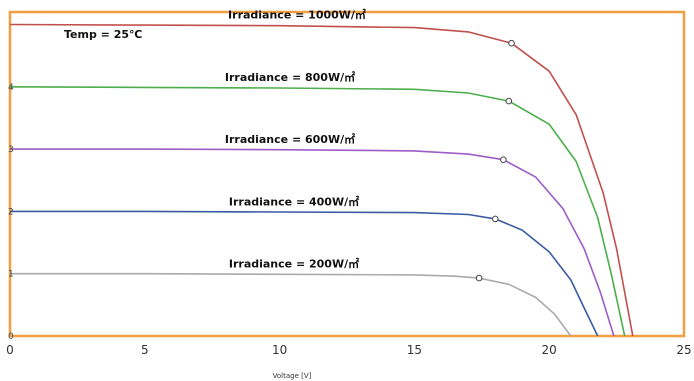 This screenshot has width=694, height=381. What do you see at coordinates (290, 139) in the screenshot?
I see `series-label-2: Irradiance = 600W/㎡` at bounding box center [290, 139].